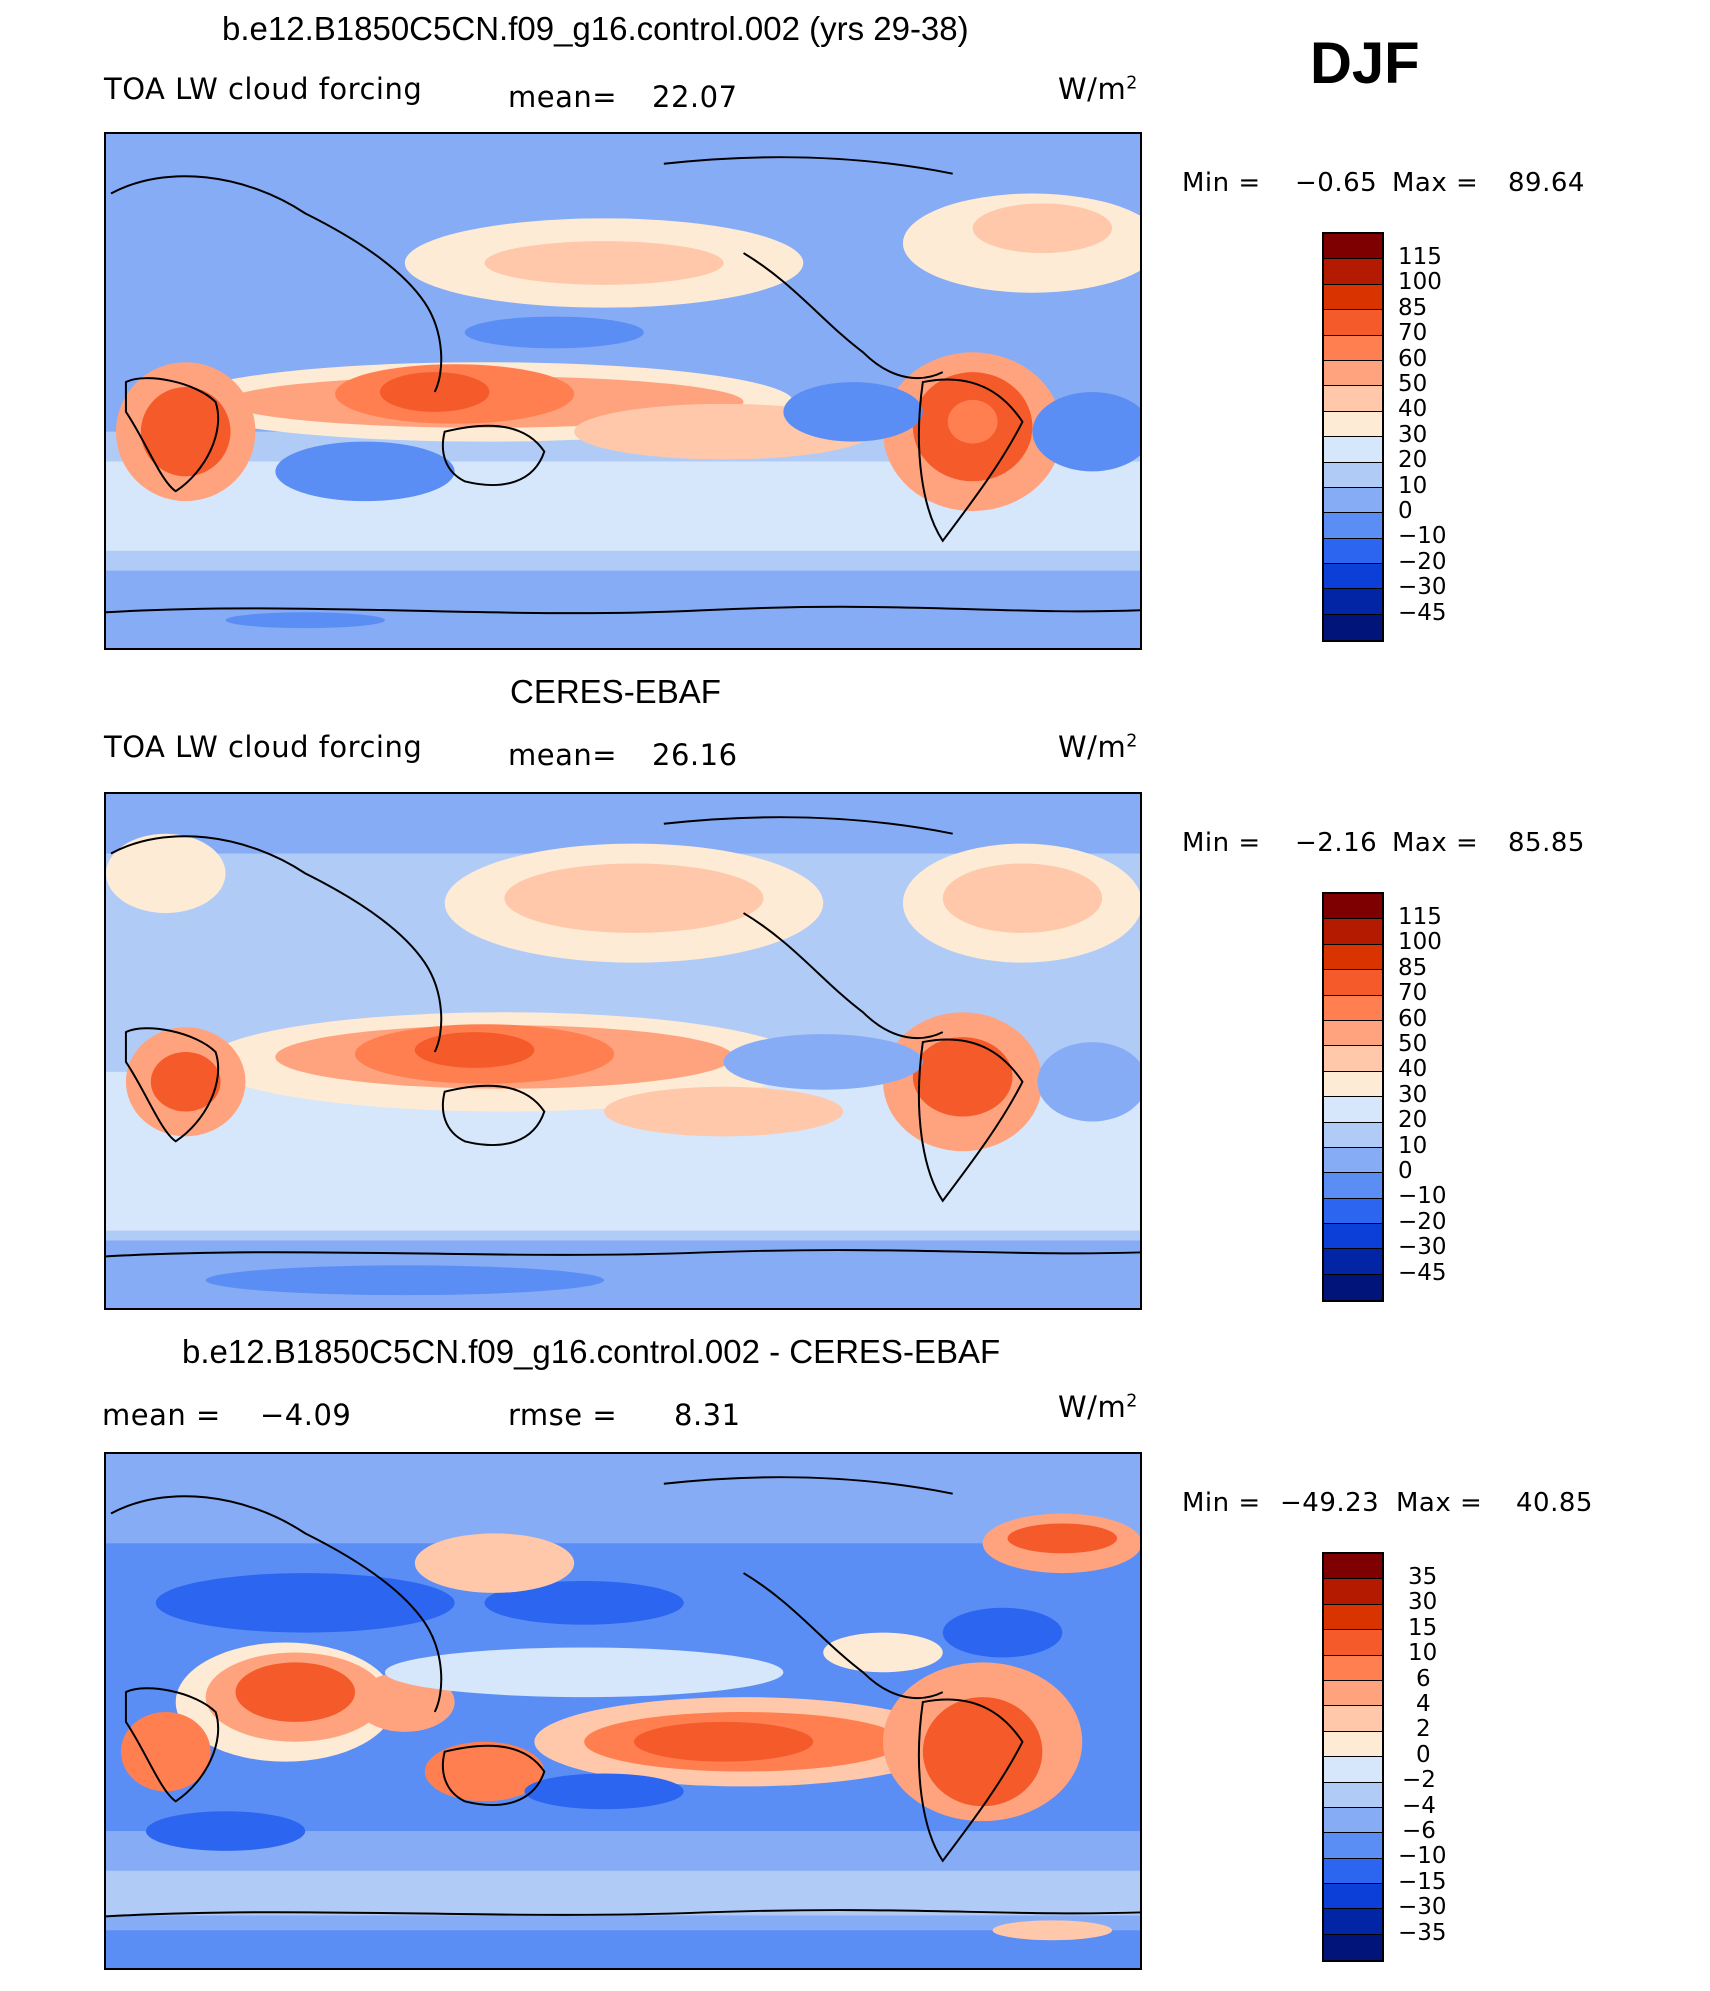  What do you see at coordinates (563, 1415) in the screenshot?
I see `panel3-rmse-label: rmse =` at bounding box center [563, 1415].